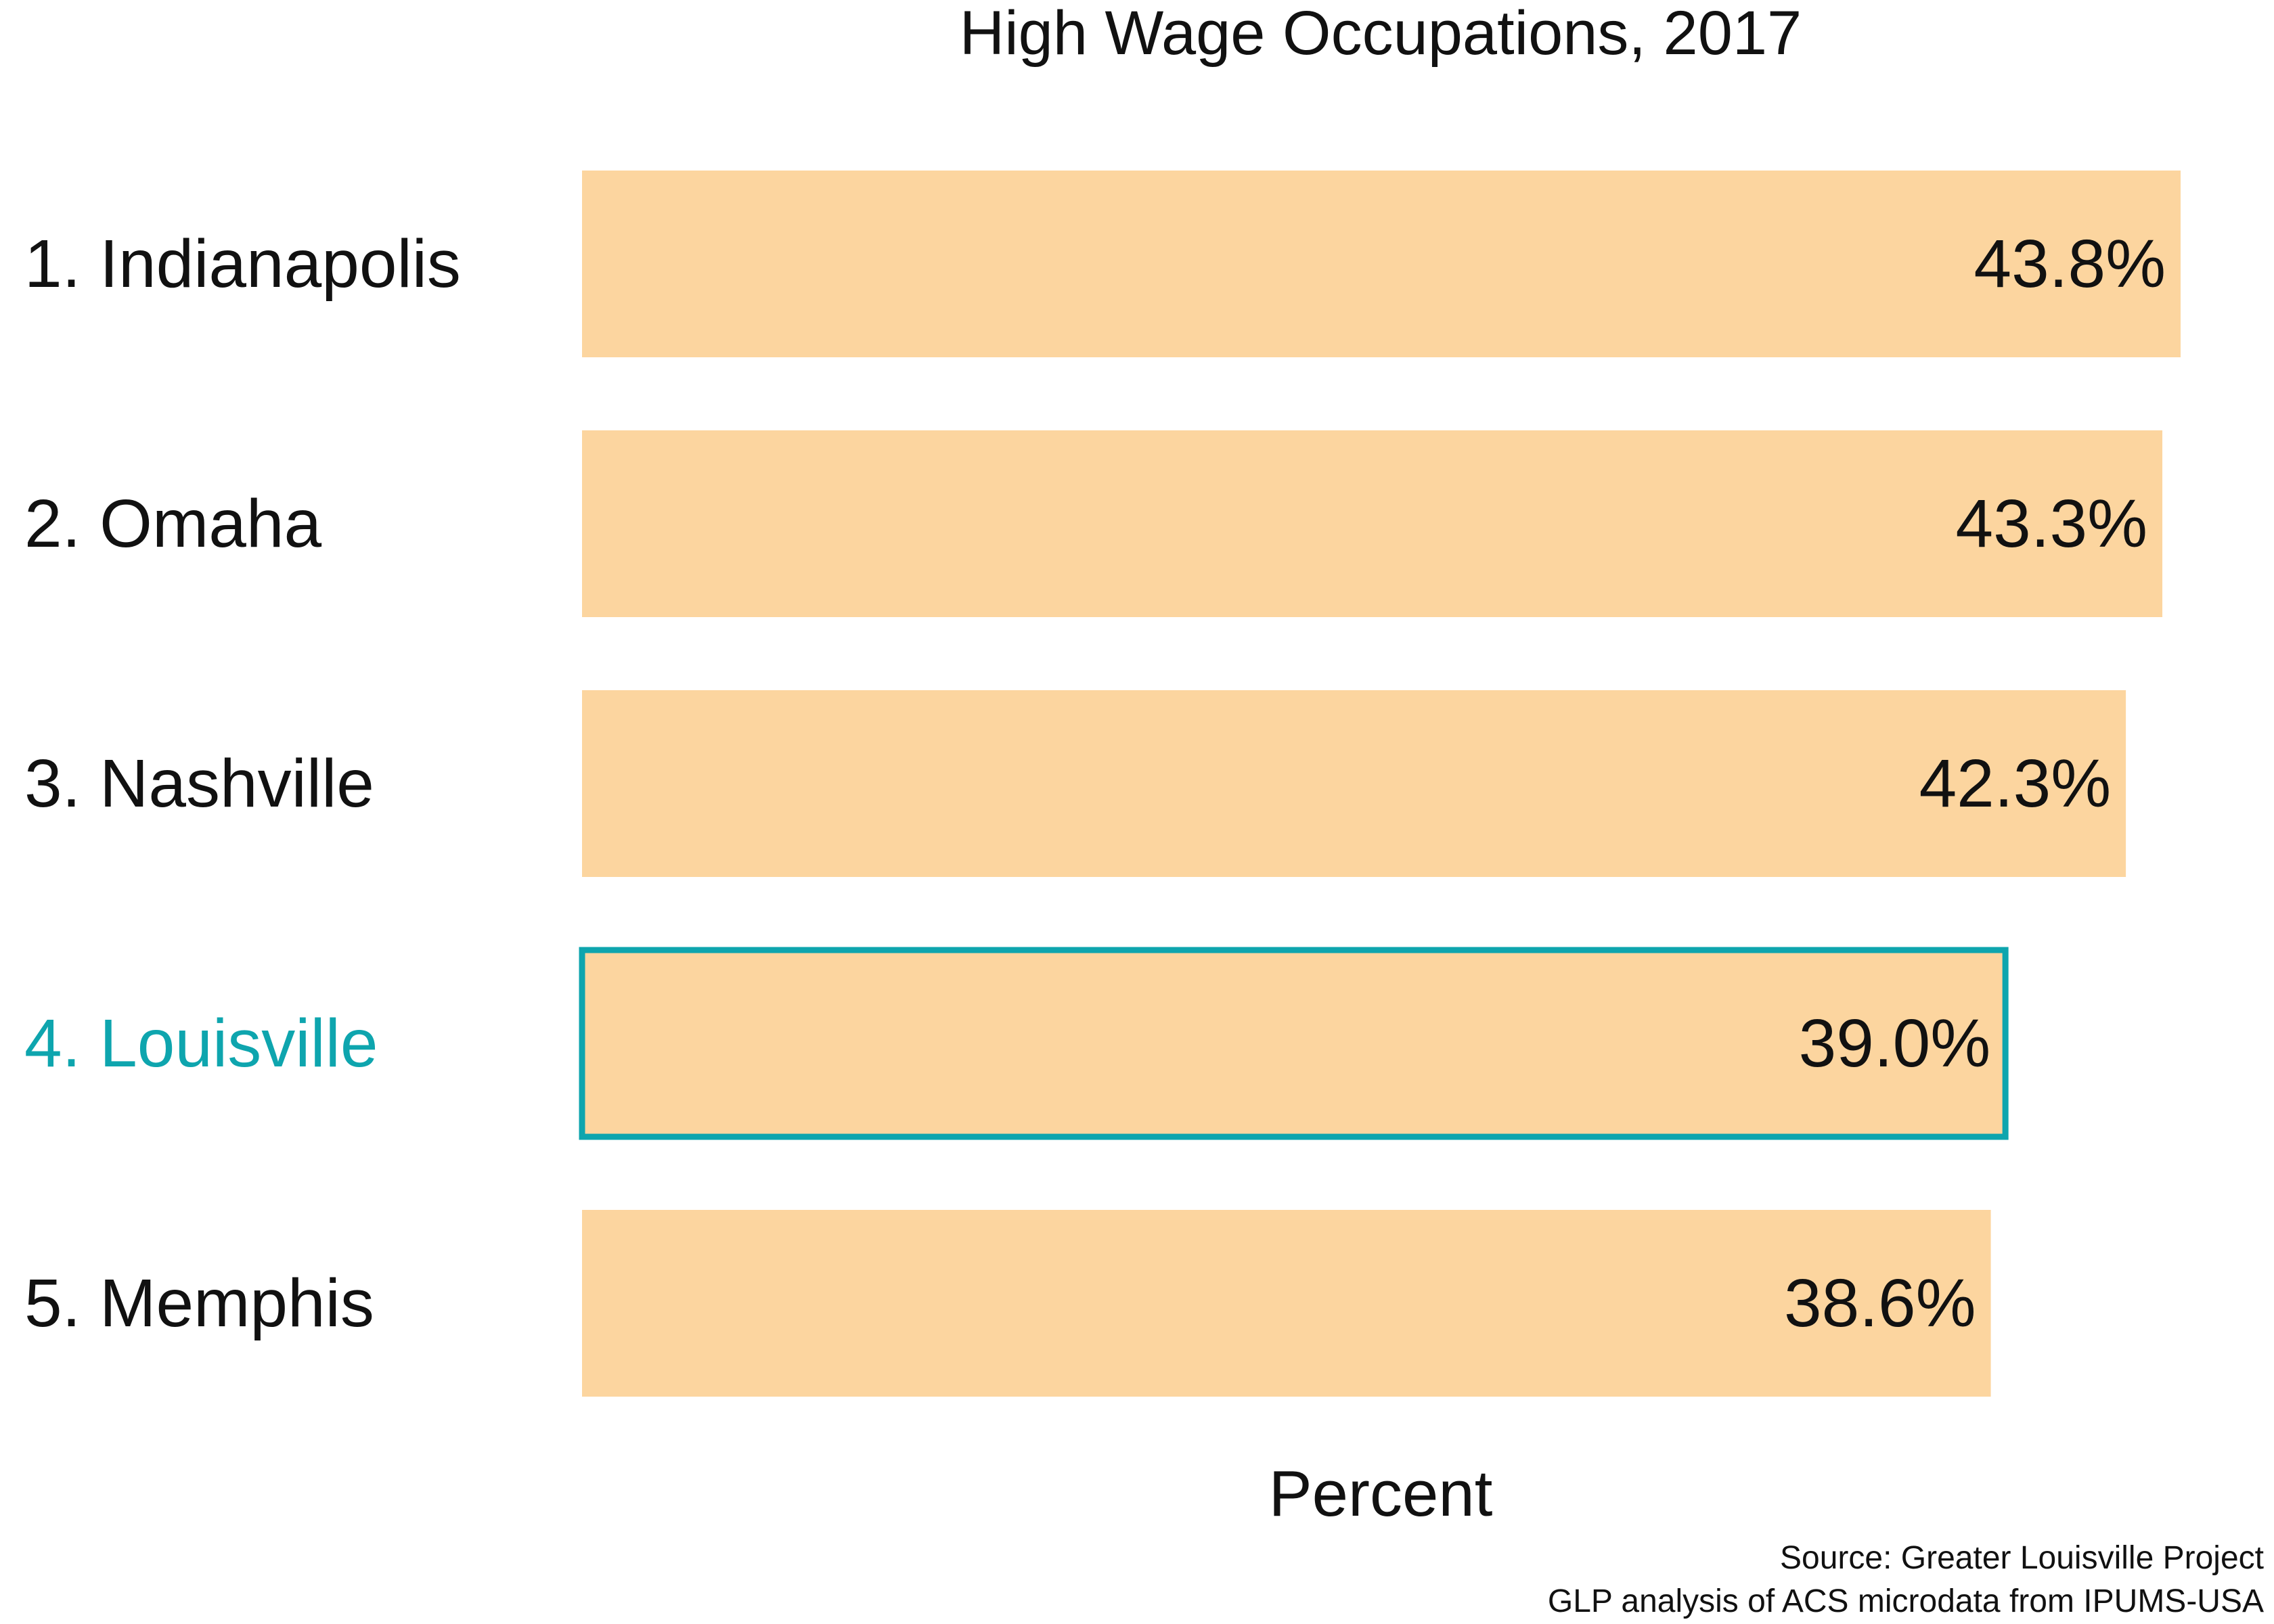 This screenshot has width=2274, height=1624. What do you see at coordinates (1381, 1494) in the screenshot?
I see `x-axis-label: Percent` at bounding box center [1381, 1494].